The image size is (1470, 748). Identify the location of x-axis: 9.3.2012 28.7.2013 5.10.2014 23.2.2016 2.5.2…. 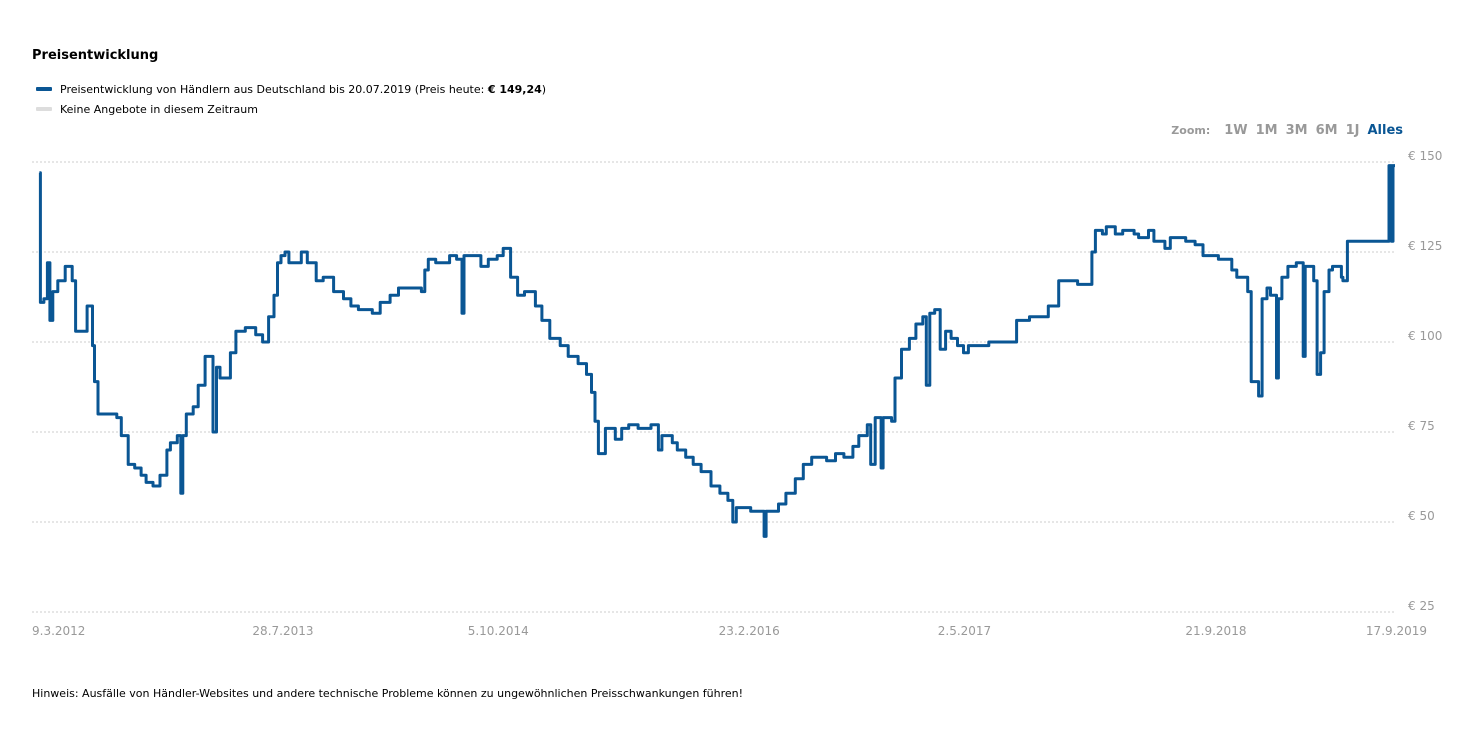
(729, 631).